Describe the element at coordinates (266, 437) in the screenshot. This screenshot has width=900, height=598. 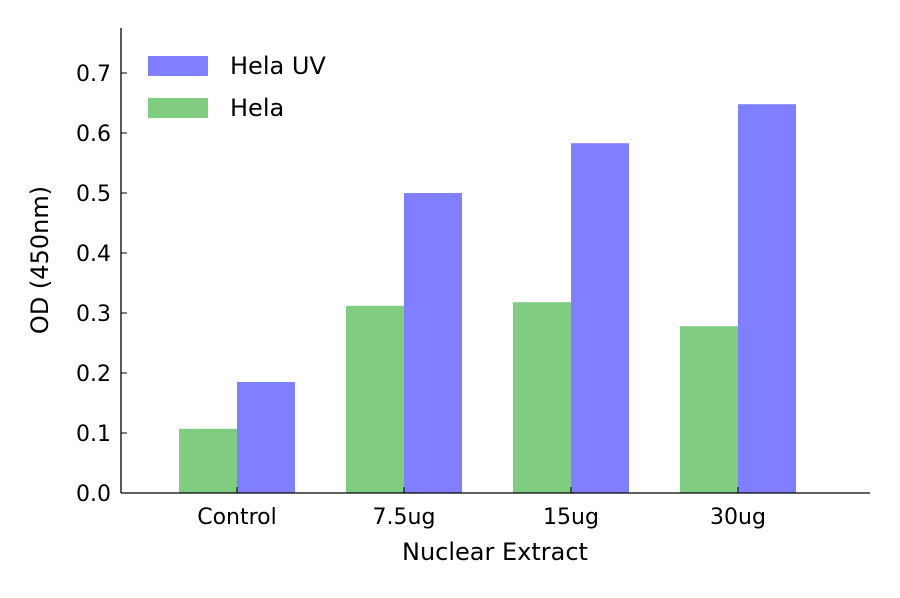
I see `bar-hela-uv-control` at that location.